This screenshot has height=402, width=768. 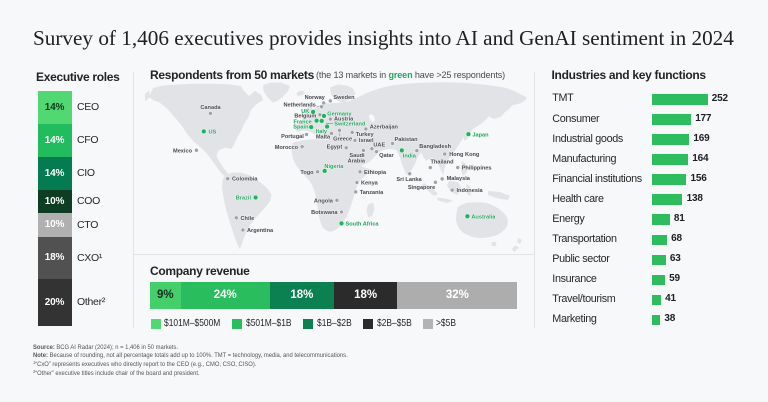 What do you see at coordinates (315, 98) in the screenshot?
I see `svg-text: Norway` at bounding box center [315, 98].